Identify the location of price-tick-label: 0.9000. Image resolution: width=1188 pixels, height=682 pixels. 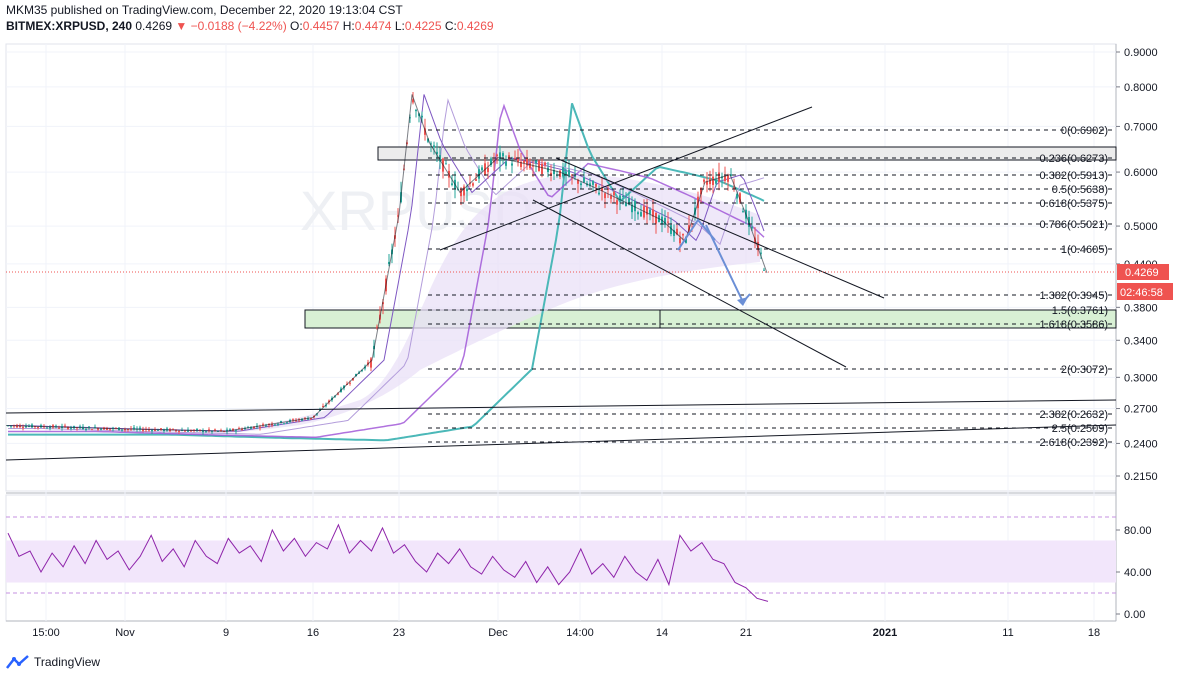
(1141, 53).